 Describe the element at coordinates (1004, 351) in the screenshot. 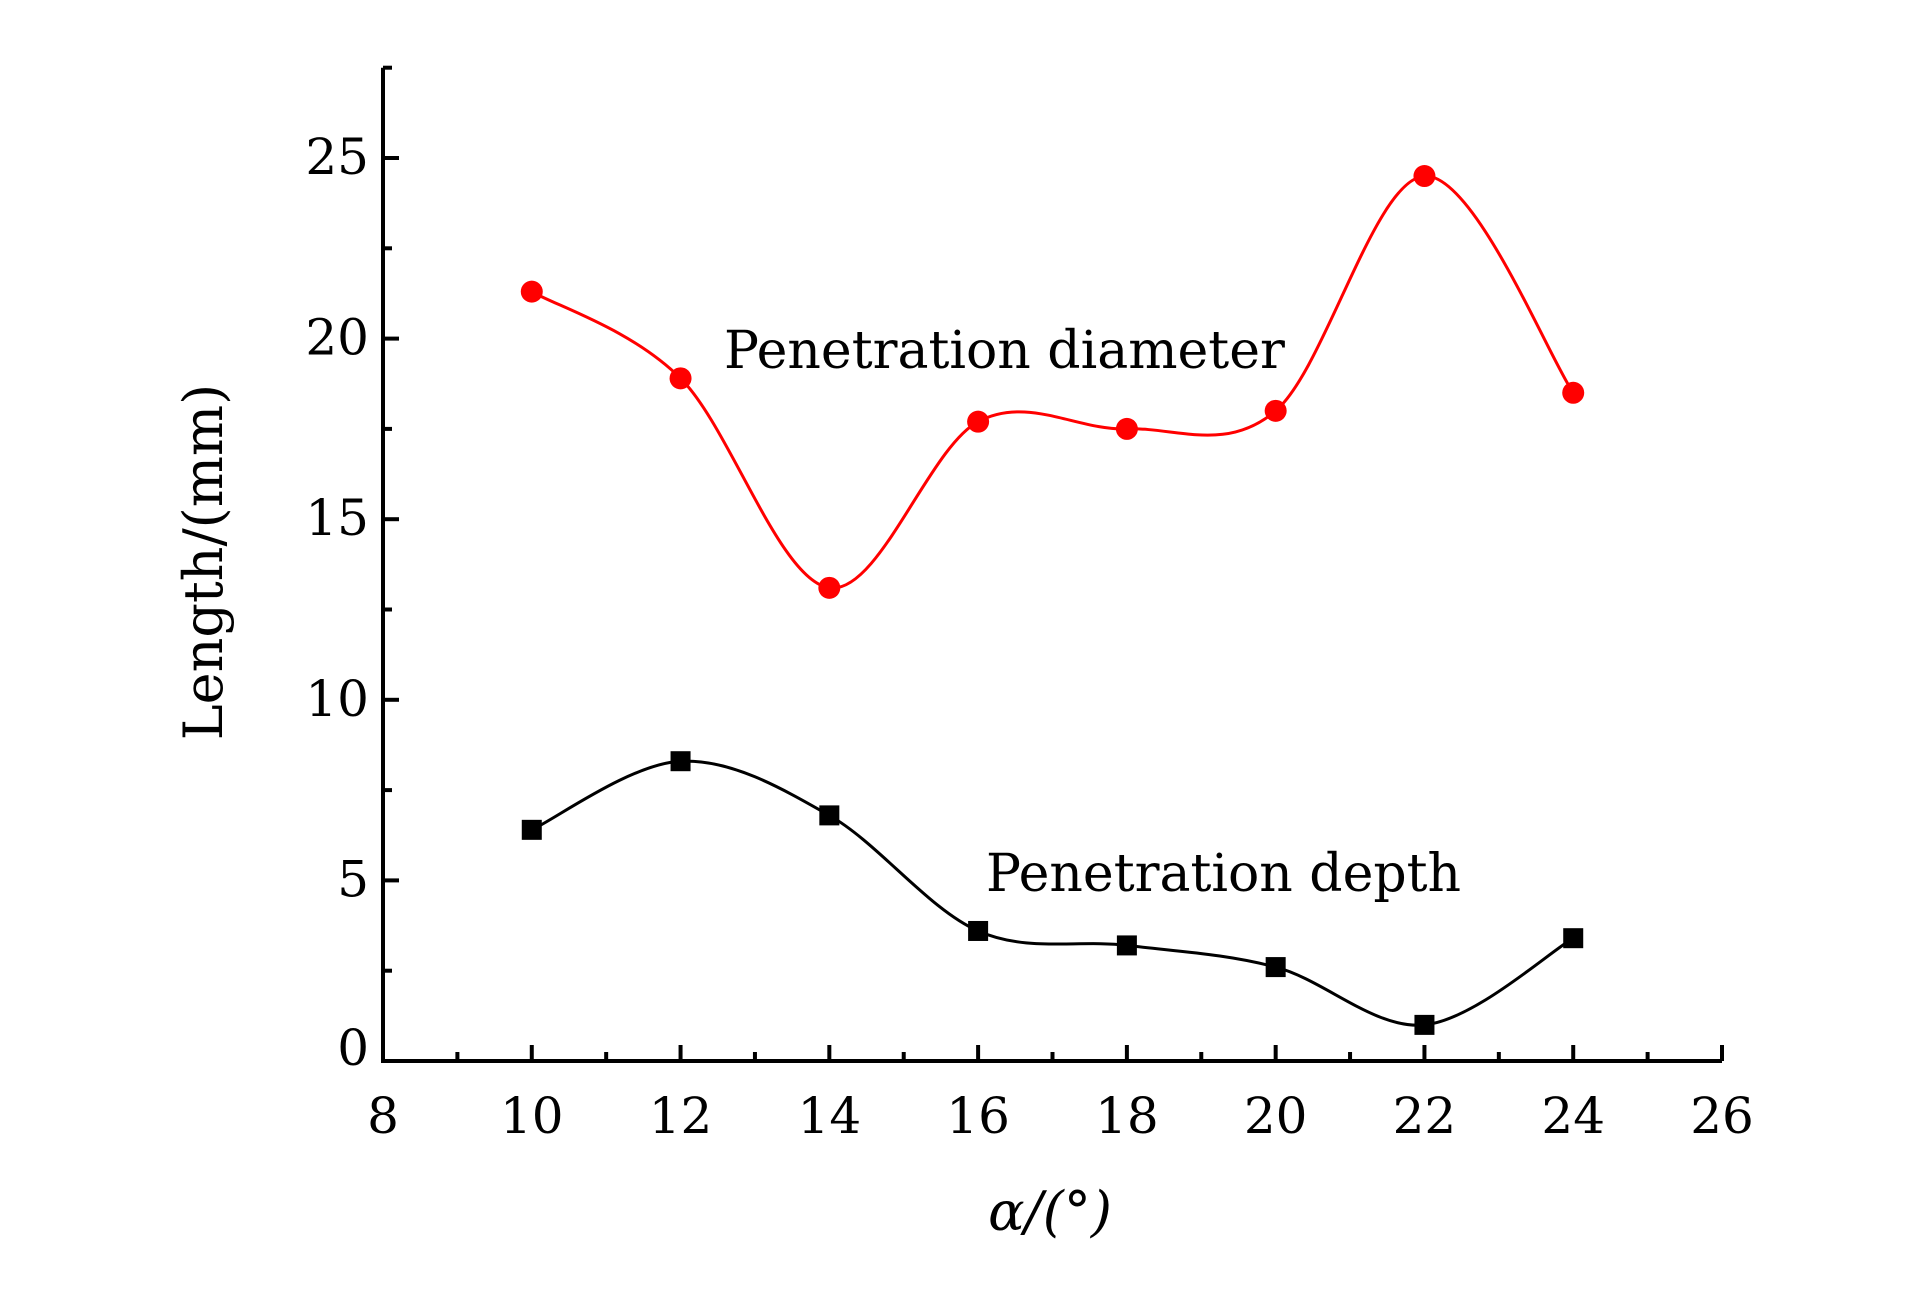

I see `annotation-penetration-diameter: Penetration diameter` at that location.